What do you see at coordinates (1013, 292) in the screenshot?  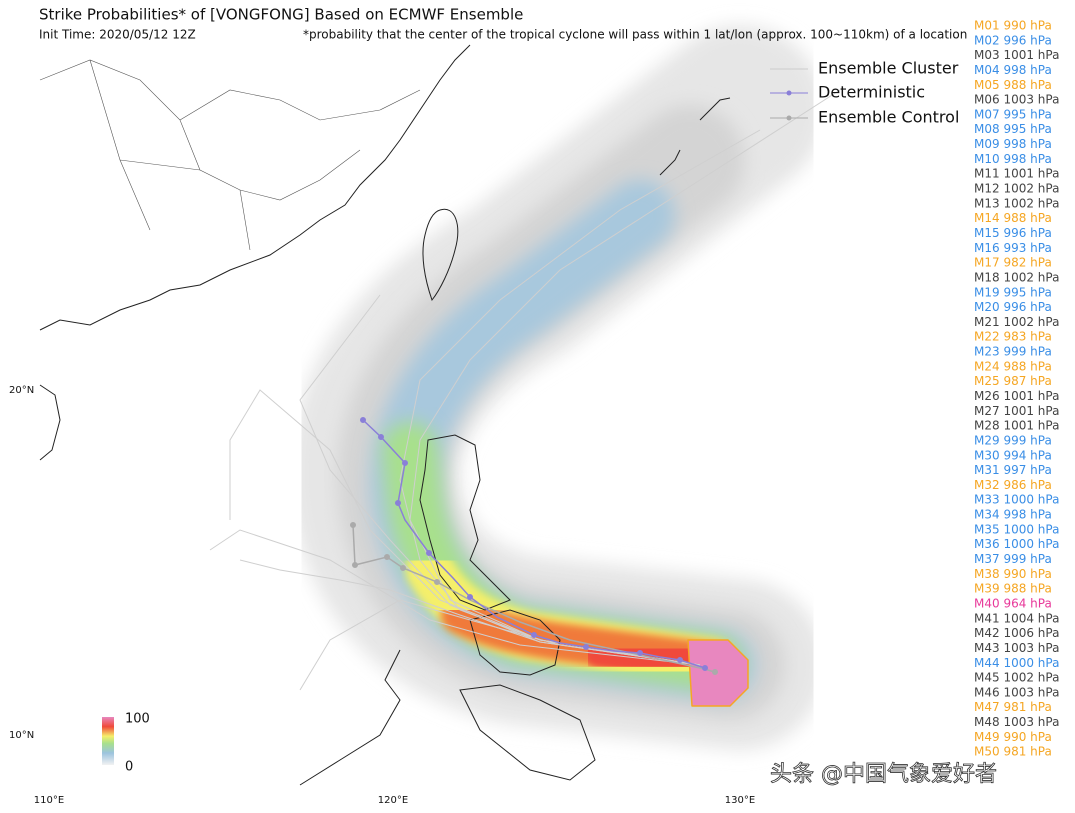 I see `member-label: M19 995 hPa` at bounding box center [1013, 292].